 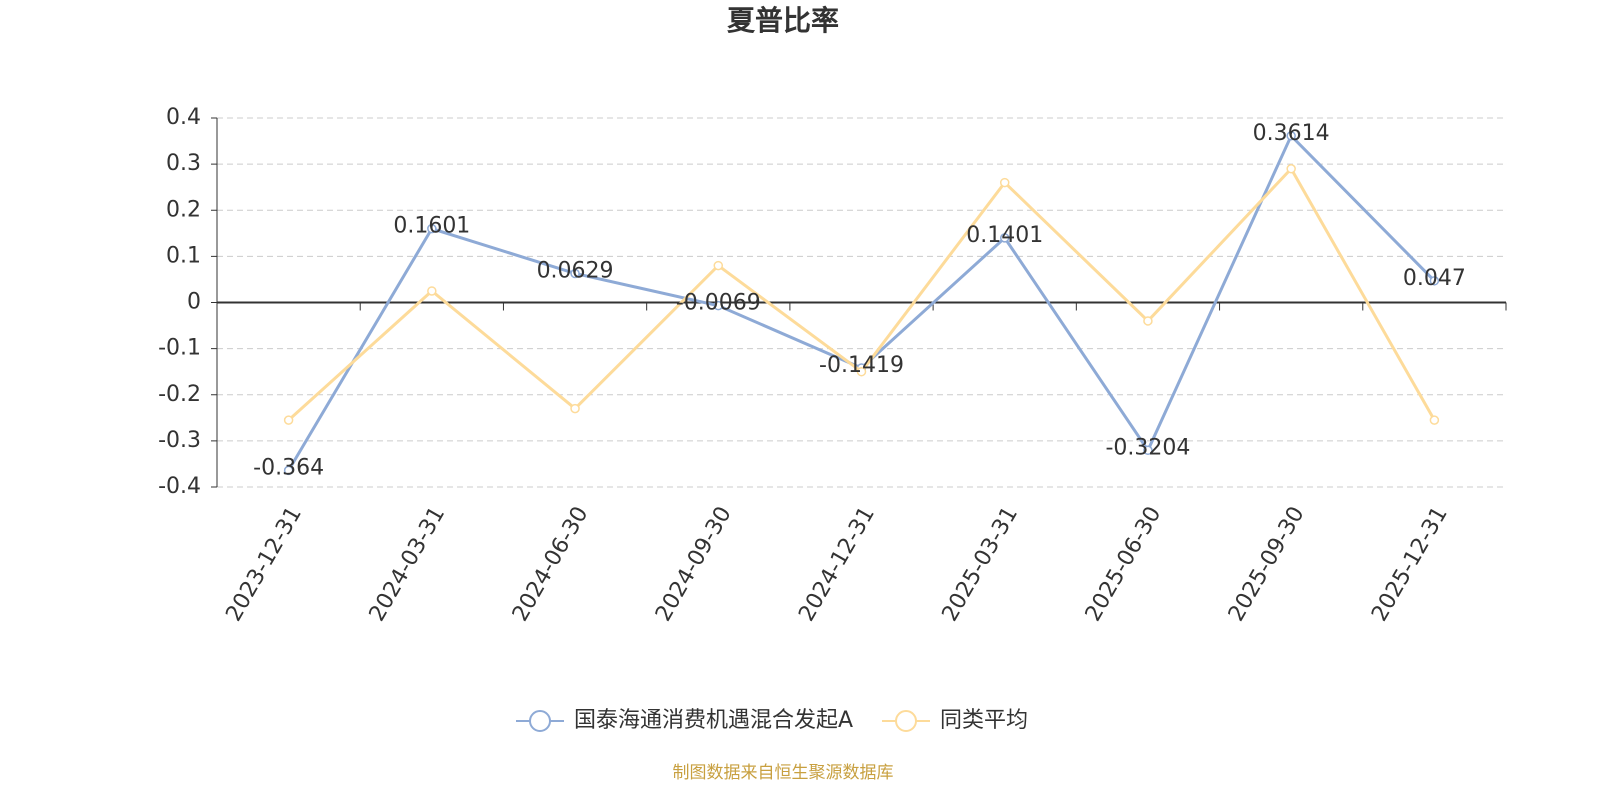 I want to click on source-note: 制图数据来自恒生聚源数据库, so click(x=783, y=773).